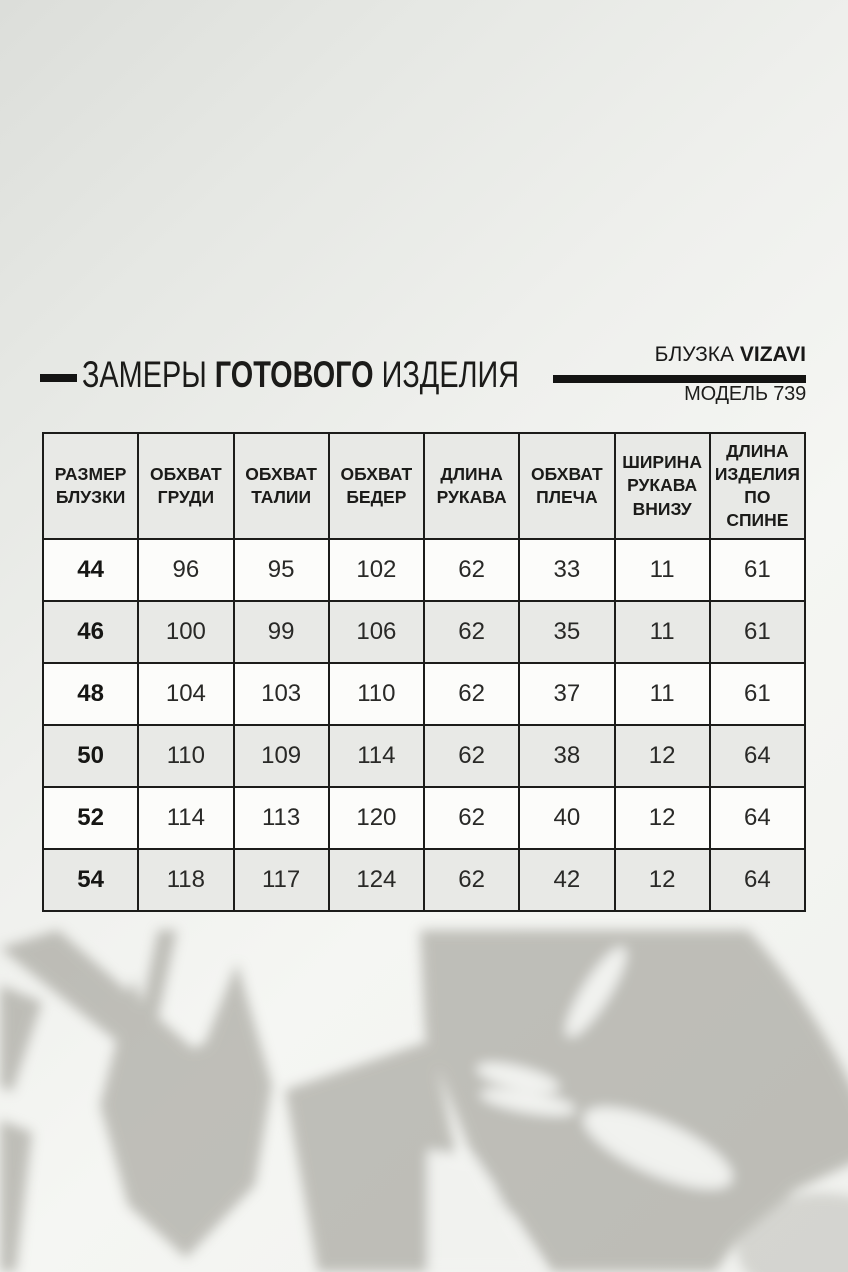 This screenshot has width=848, height=1272. Describe the element at coordinates (370, 1156) in the screenshot. I see `leaf-mass-lower` at that location.